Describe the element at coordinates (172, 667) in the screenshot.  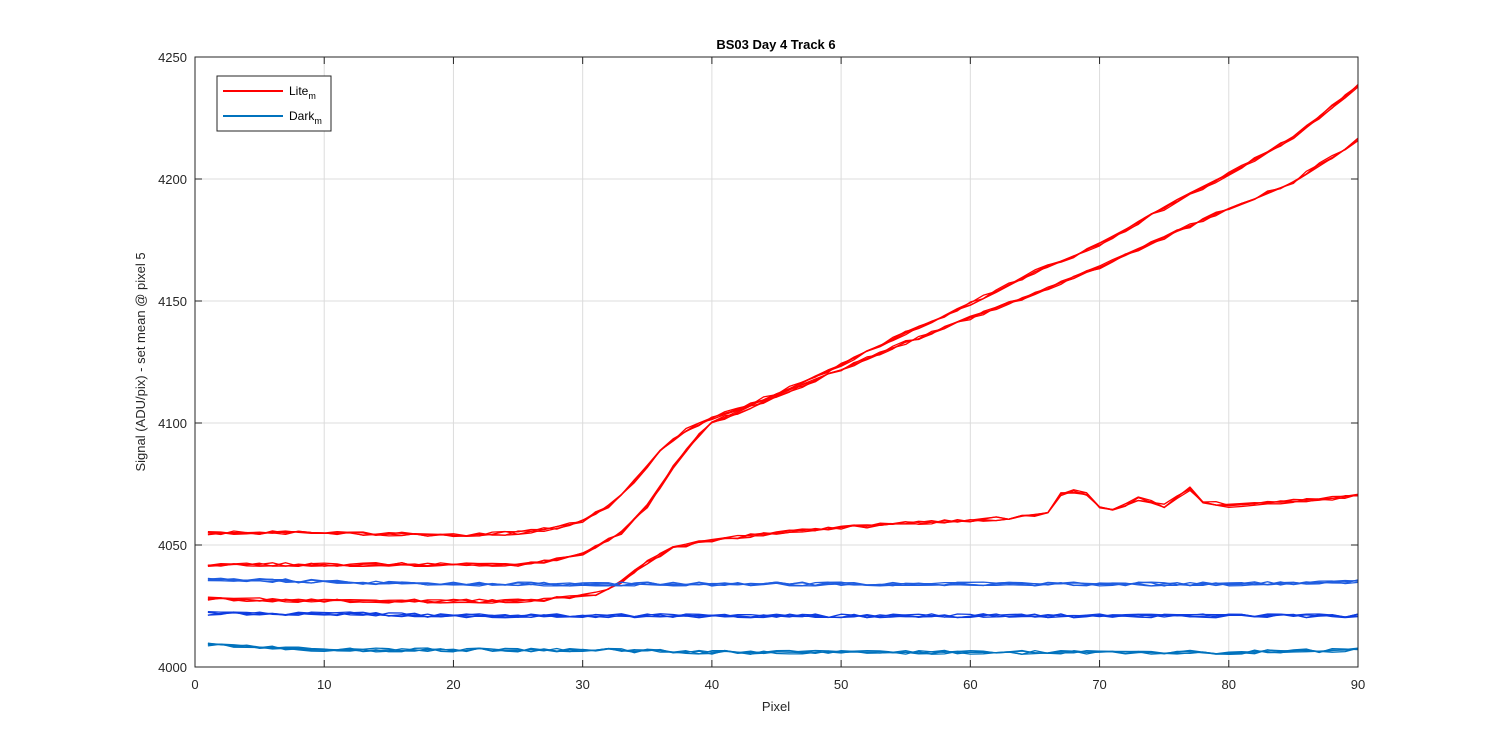
I see `y-tick-label: 4000` at that location.